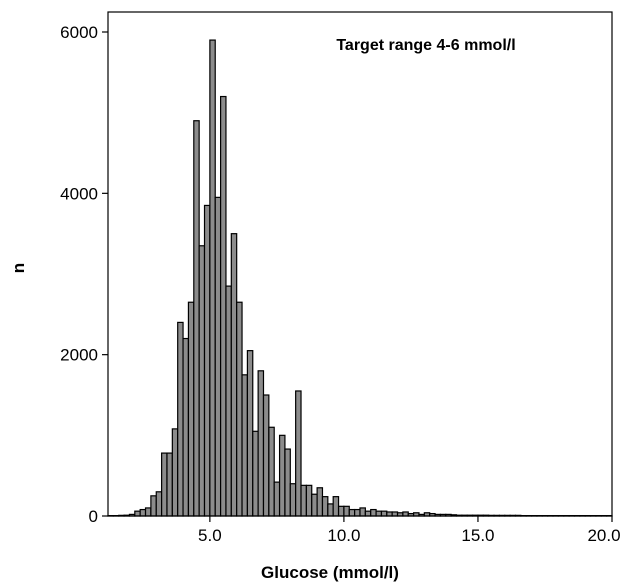 The height and width of the screenshot is (585, 637). What do you see at coordinates (409, 530) in the screenshot?
I see `x-axis-ticks: 5.0 10.0 15.0 20.0` at bounding box center [409, 530].